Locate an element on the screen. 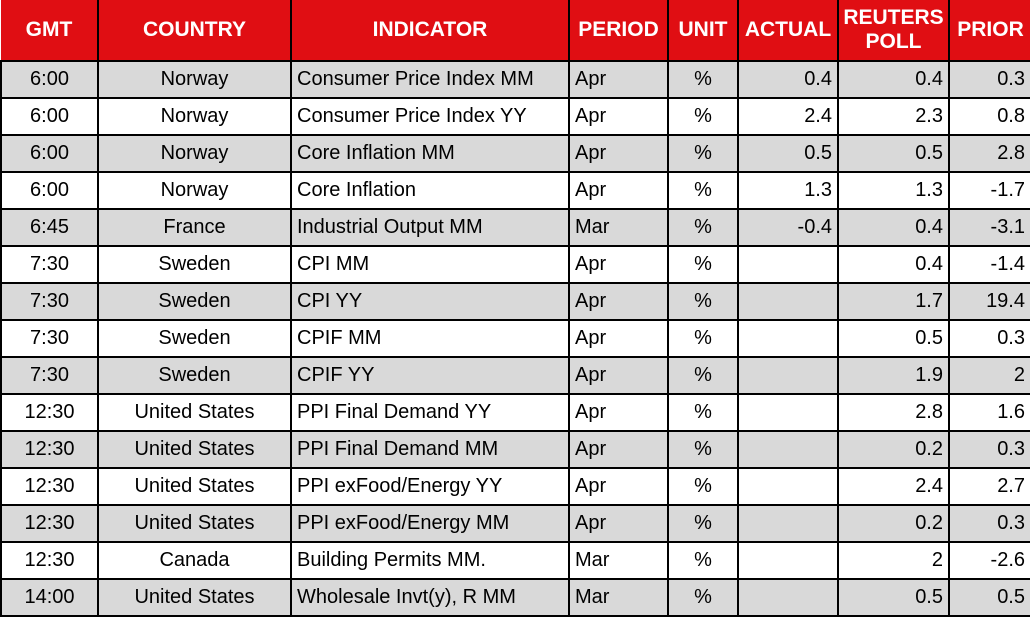 The image size is (1030, 617). cell-country: Canada is located at coordinates (194, 560).